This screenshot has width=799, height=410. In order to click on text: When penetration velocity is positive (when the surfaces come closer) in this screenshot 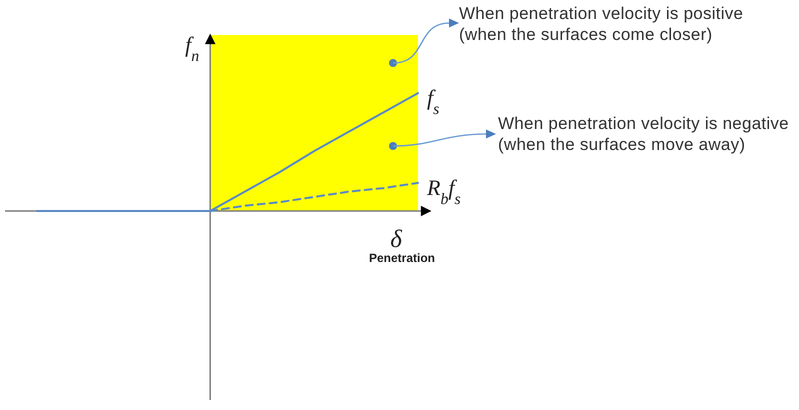, I will do `click(601, 24)`.